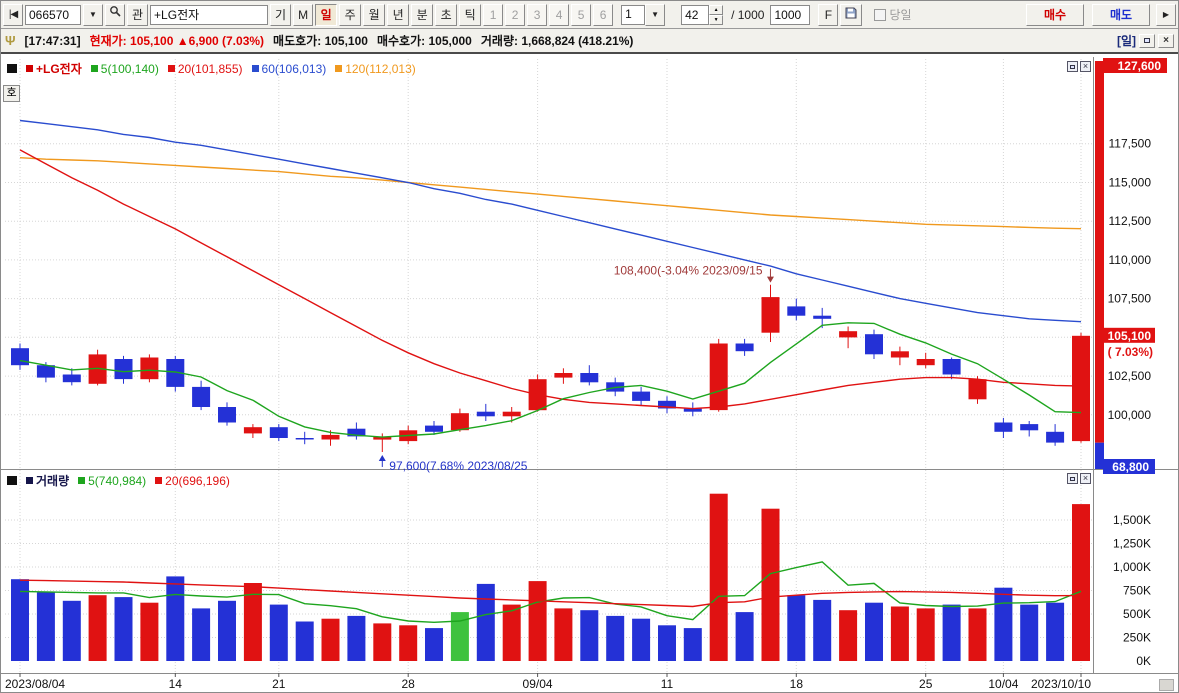 Image resolution: width=1179 pixels, height=693 pixels. Describe the element at coordinates (1137, 638) in the screenshot. I see `svg-text: 250K` at that location.